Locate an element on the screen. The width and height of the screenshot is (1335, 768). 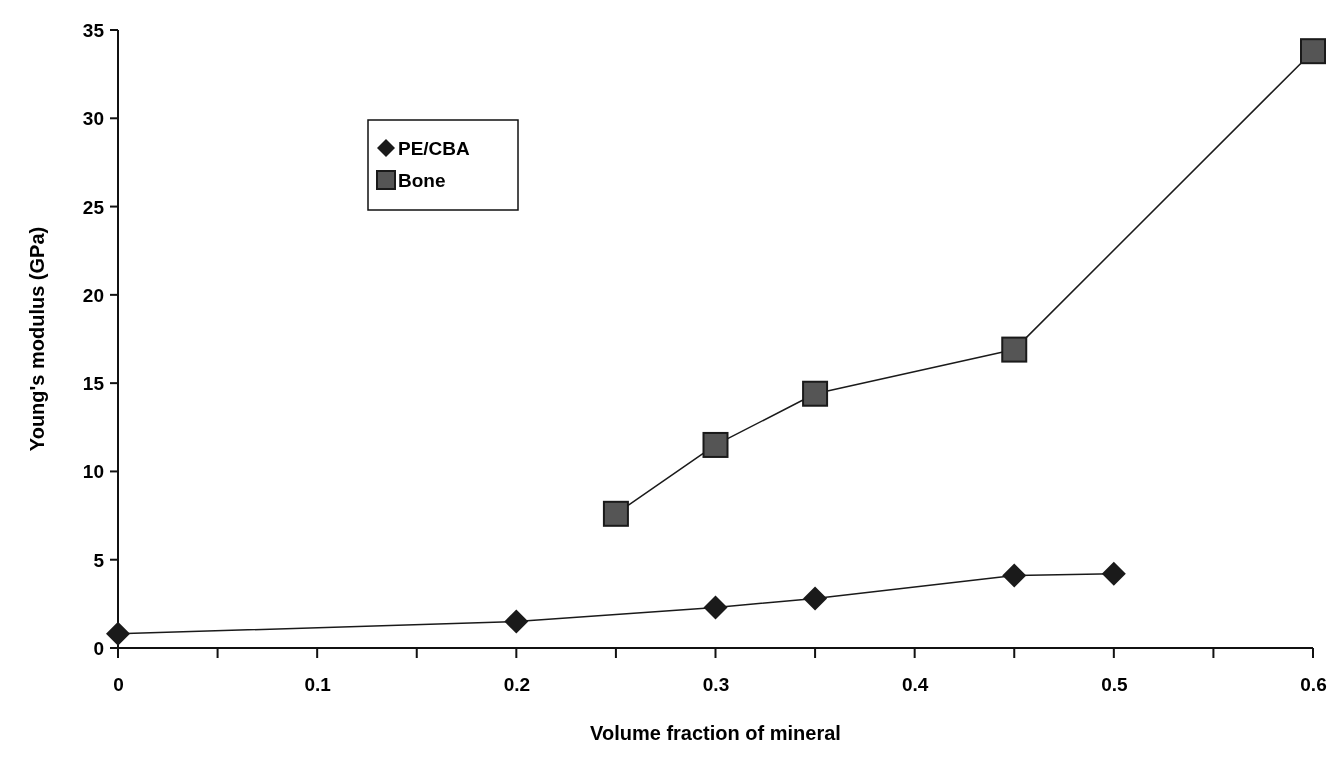
y-tick-label: 0 is located at coordinates (98, 648).